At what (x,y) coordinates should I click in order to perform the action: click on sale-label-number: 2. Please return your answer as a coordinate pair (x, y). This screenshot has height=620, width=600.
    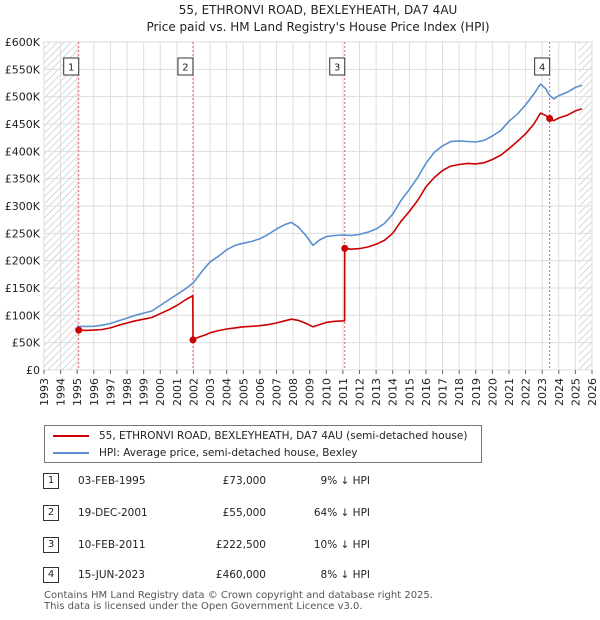
    Looking at the image, I should click on (185, 68).